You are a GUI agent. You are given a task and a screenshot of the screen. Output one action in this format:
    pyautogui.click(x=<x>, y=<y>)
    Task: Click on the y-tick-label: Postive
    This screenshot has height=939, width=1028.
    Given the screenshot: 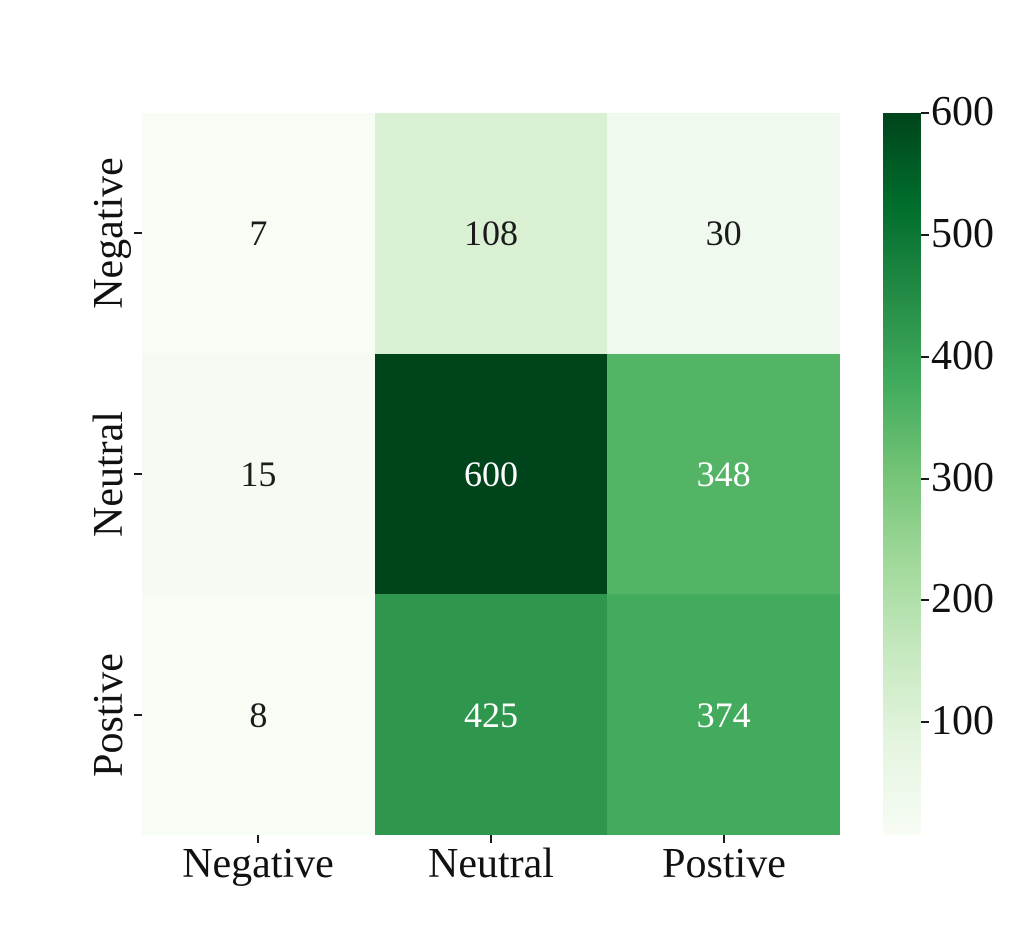 What is the action you would take?
    pyautogui.click(x=109, y=715)
    